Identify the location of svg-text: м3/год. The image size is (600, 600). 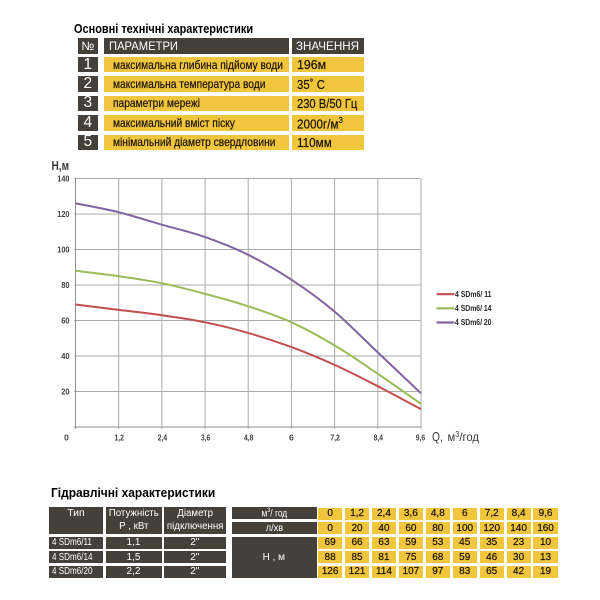
(464, 437).